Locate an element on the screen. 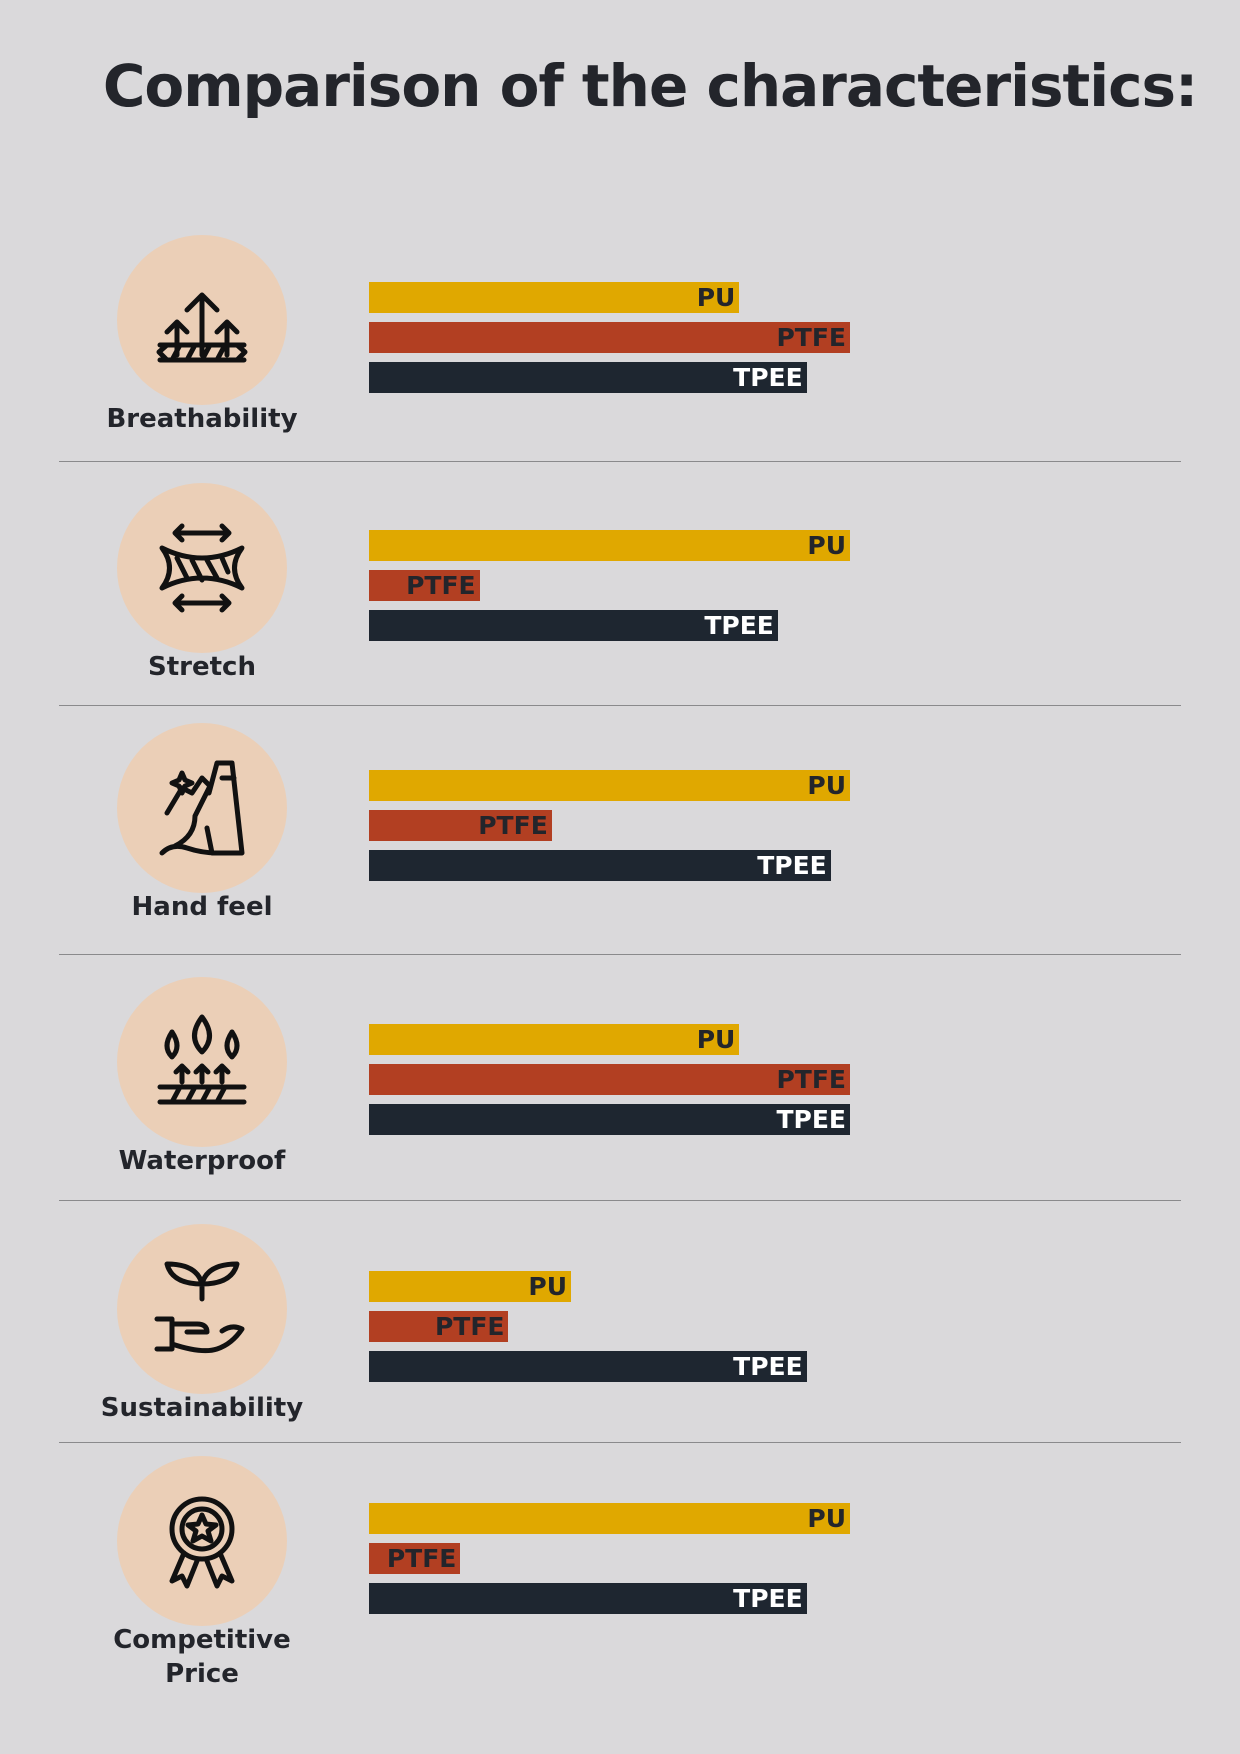 The width and height of the screenshot is (1240, 1754). category-label: Sustainability is located at coordinates (202, 1408).